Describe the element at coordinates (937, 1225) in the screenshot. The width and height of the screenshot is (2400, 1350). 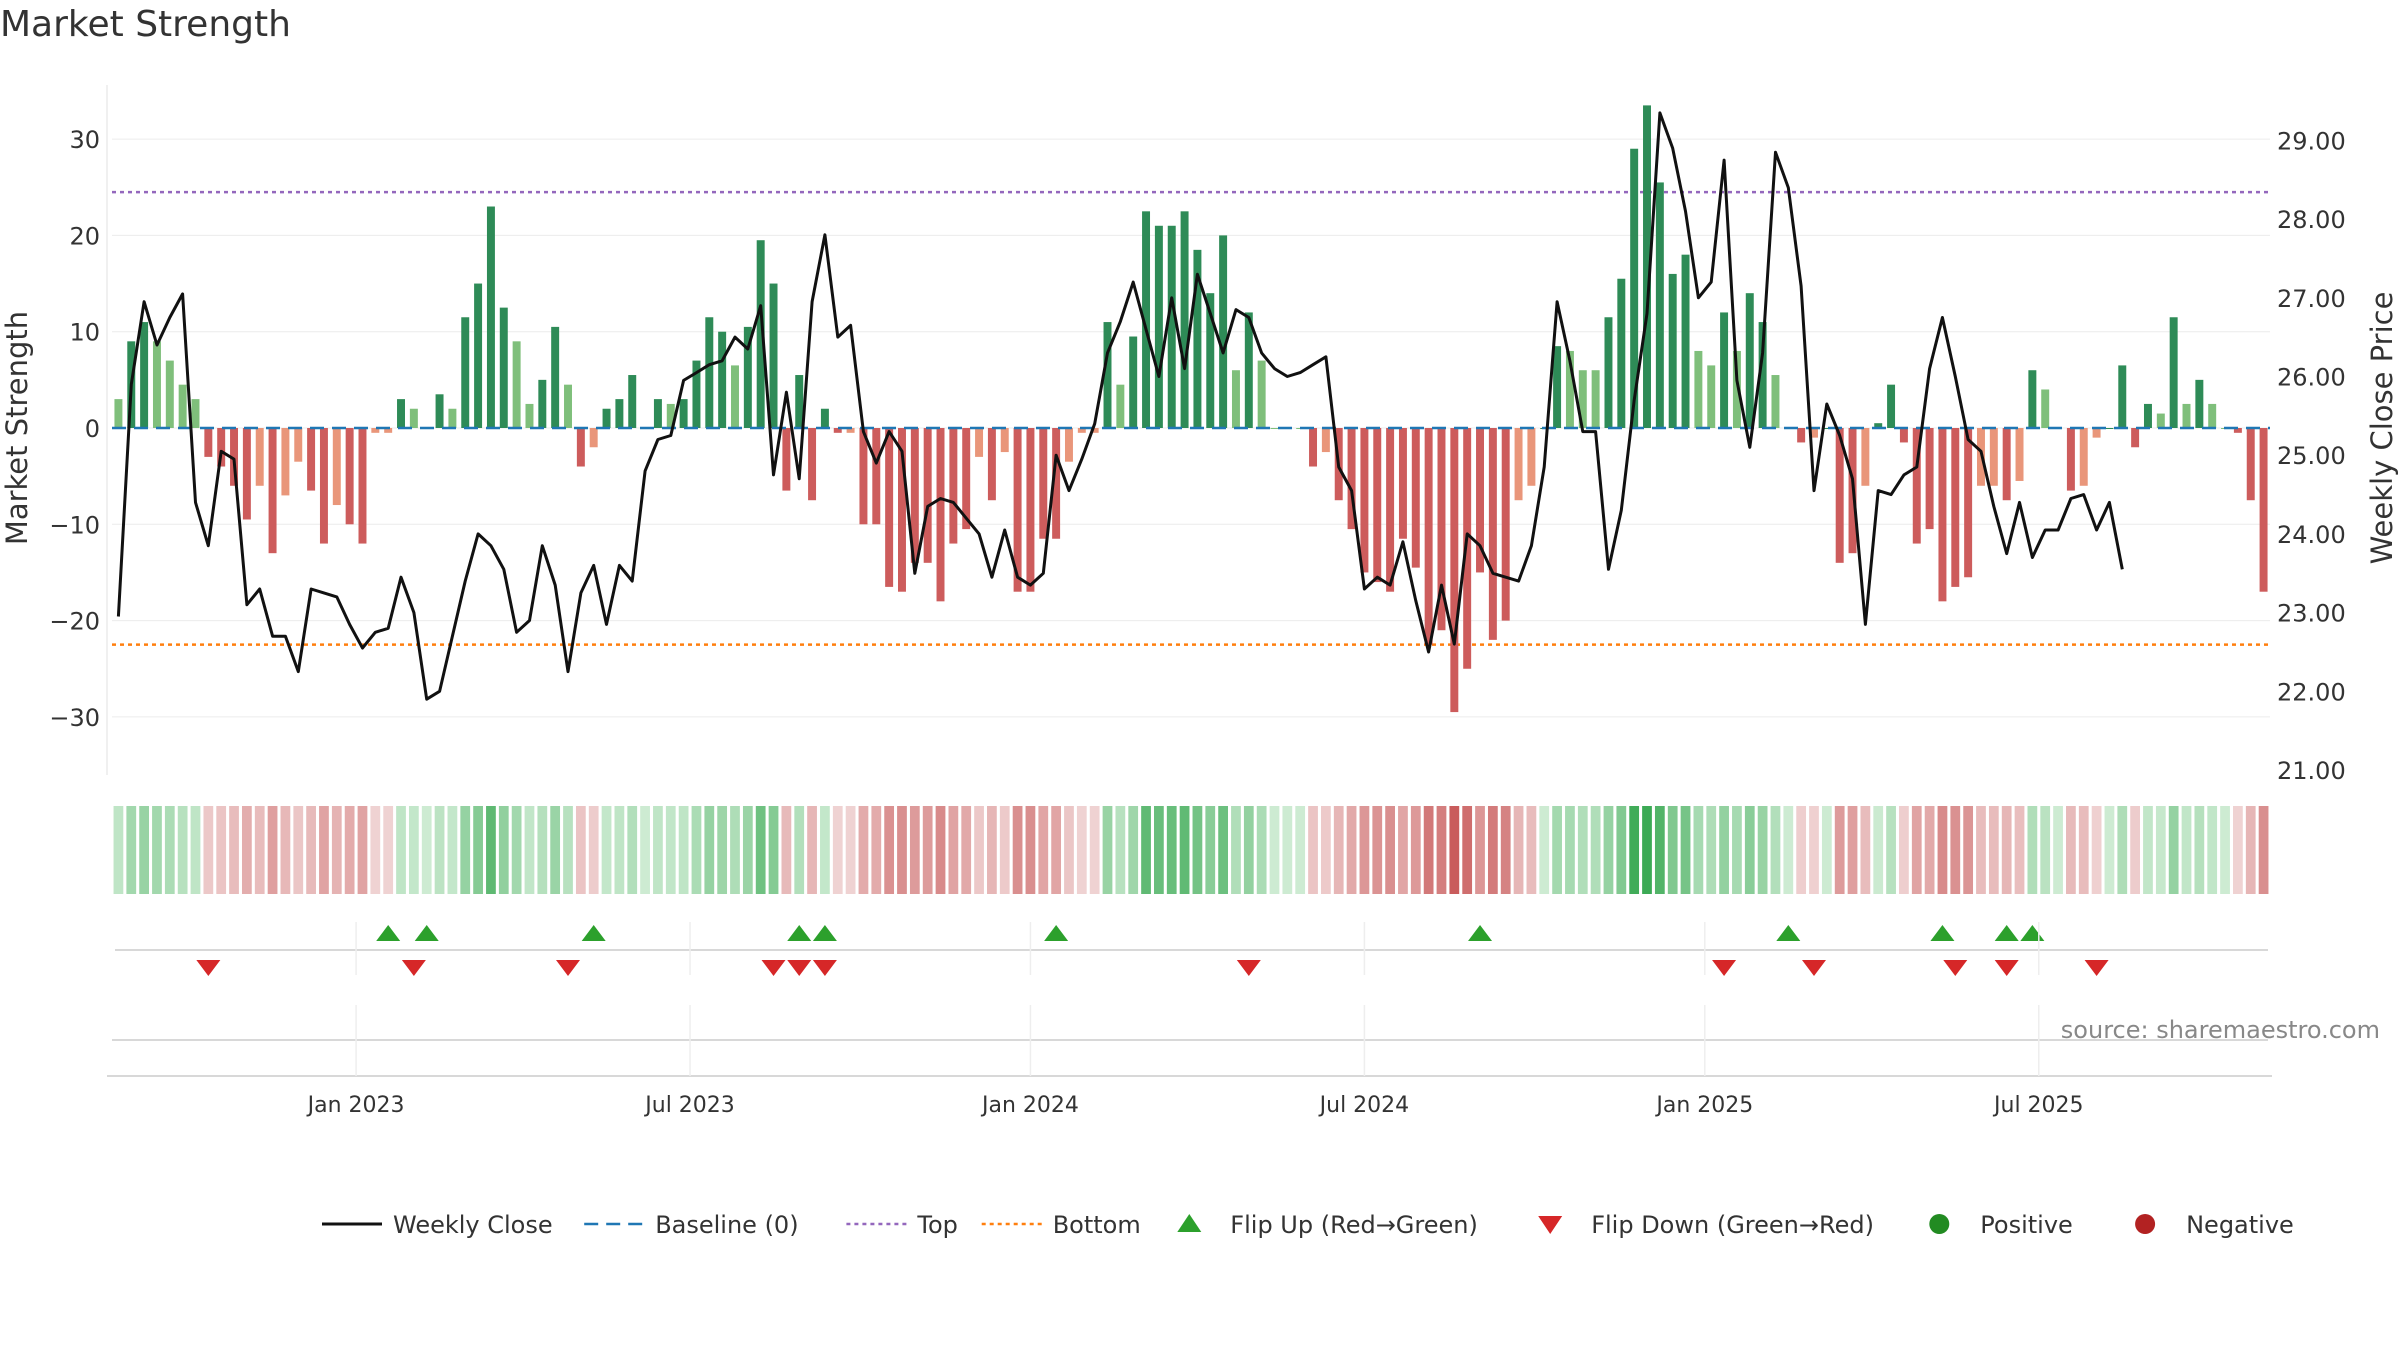
I see `legend-label: Top` at that location.